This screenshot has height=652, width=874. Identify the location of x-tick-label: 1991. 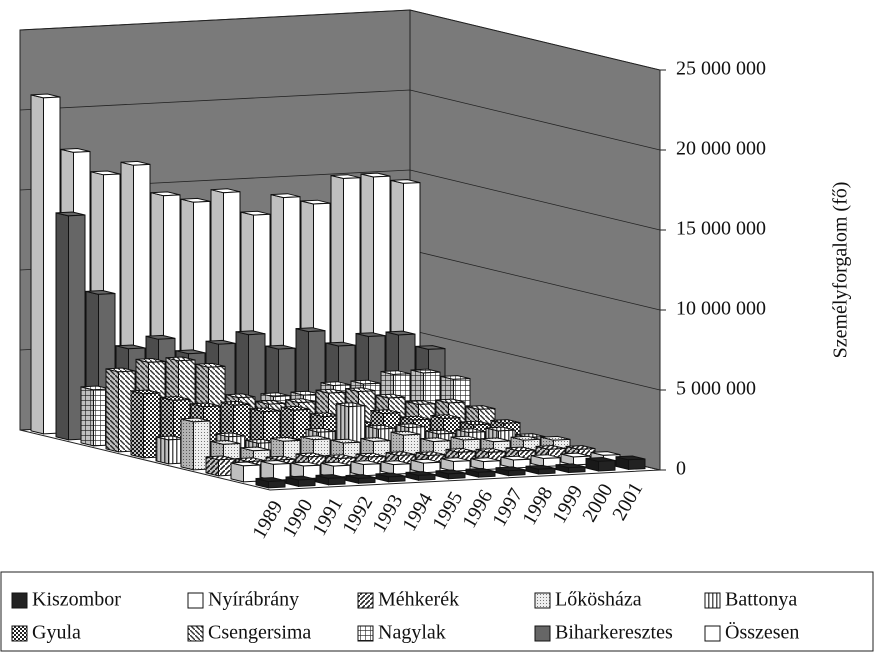
(327, 517).